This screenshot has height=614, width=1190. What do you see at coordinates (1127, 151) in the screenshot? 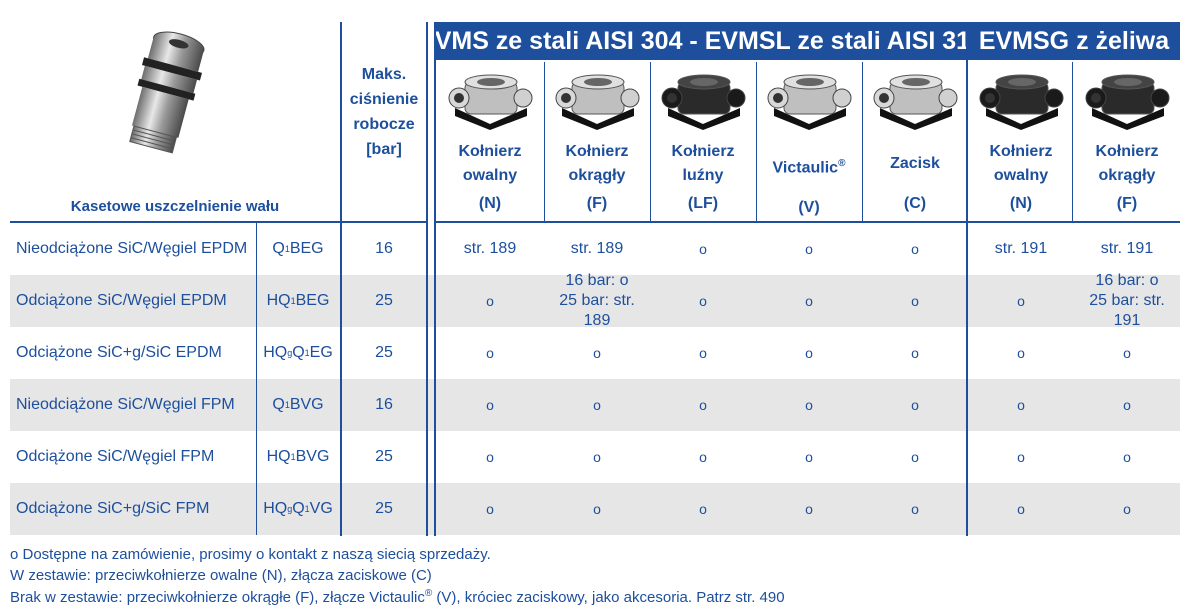
I see `column-header-line: Kołnierz` at bounding box center [1127, 151].